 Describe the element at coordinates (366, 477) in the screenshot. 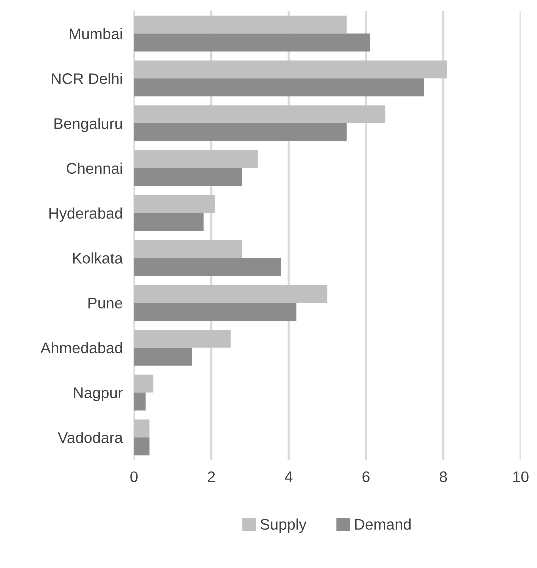

I see `x-tick-label: 6` at that location.